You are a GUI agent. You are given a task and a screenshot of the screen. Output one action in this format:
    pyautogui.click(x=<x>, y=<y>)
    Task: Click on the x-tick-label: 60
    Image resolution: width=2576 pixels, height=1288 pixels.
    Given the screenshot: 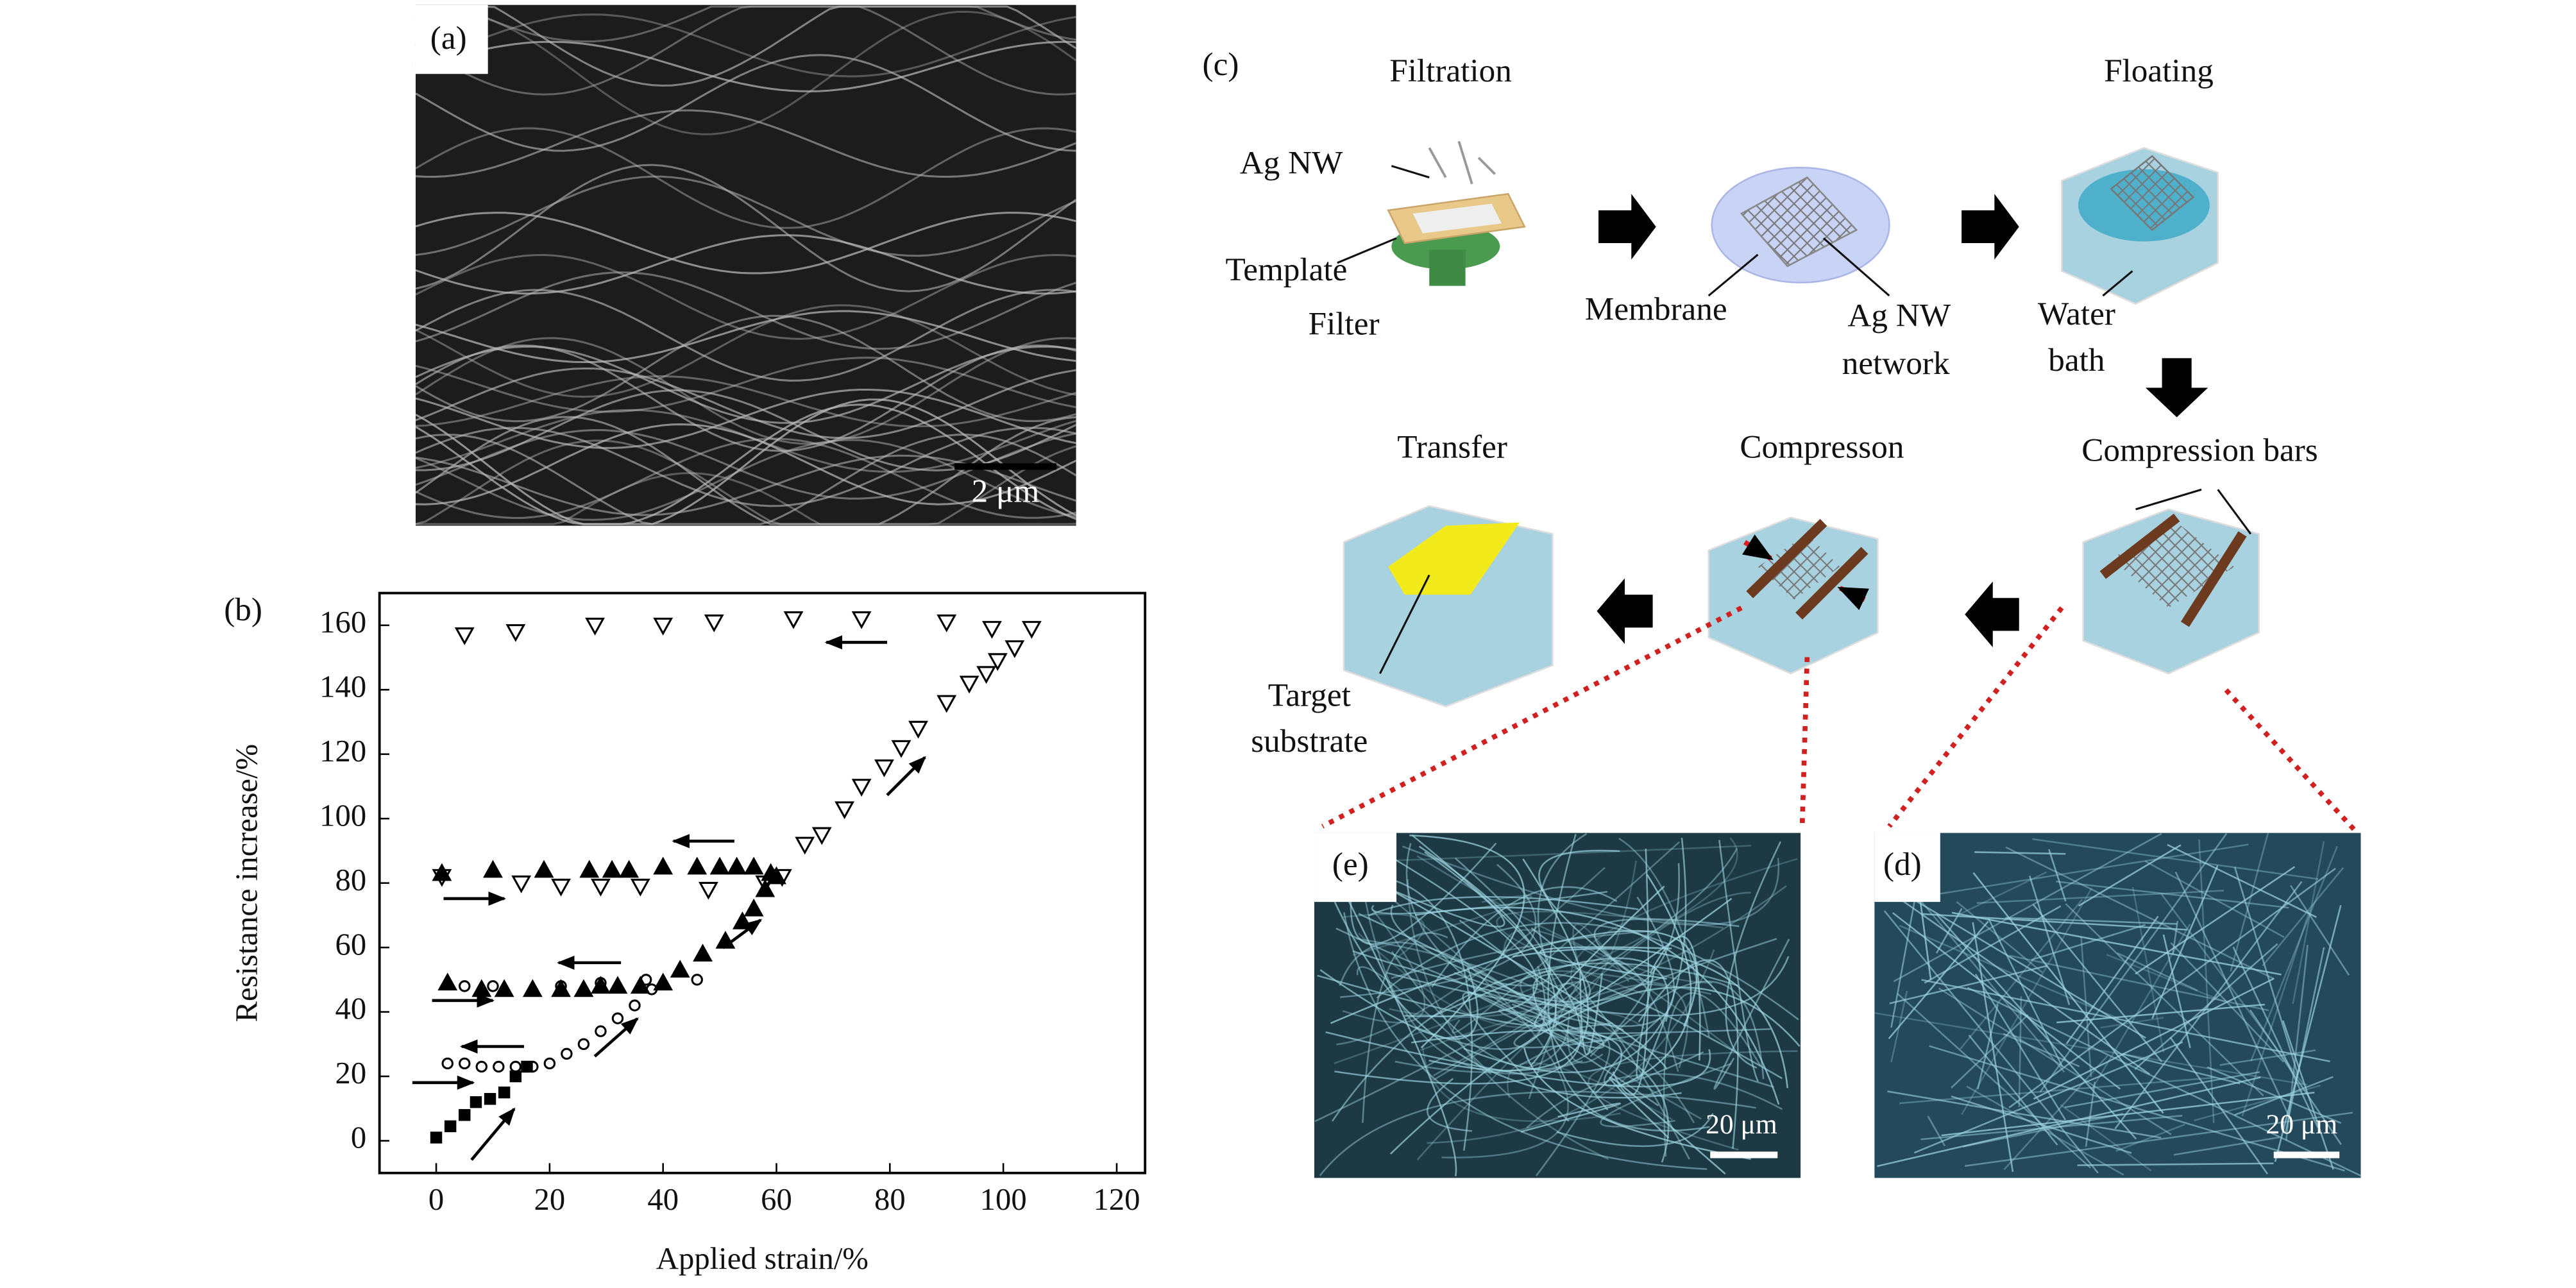 What is the action you would take?
    pyautogui.click(x=776, y=1199)
    